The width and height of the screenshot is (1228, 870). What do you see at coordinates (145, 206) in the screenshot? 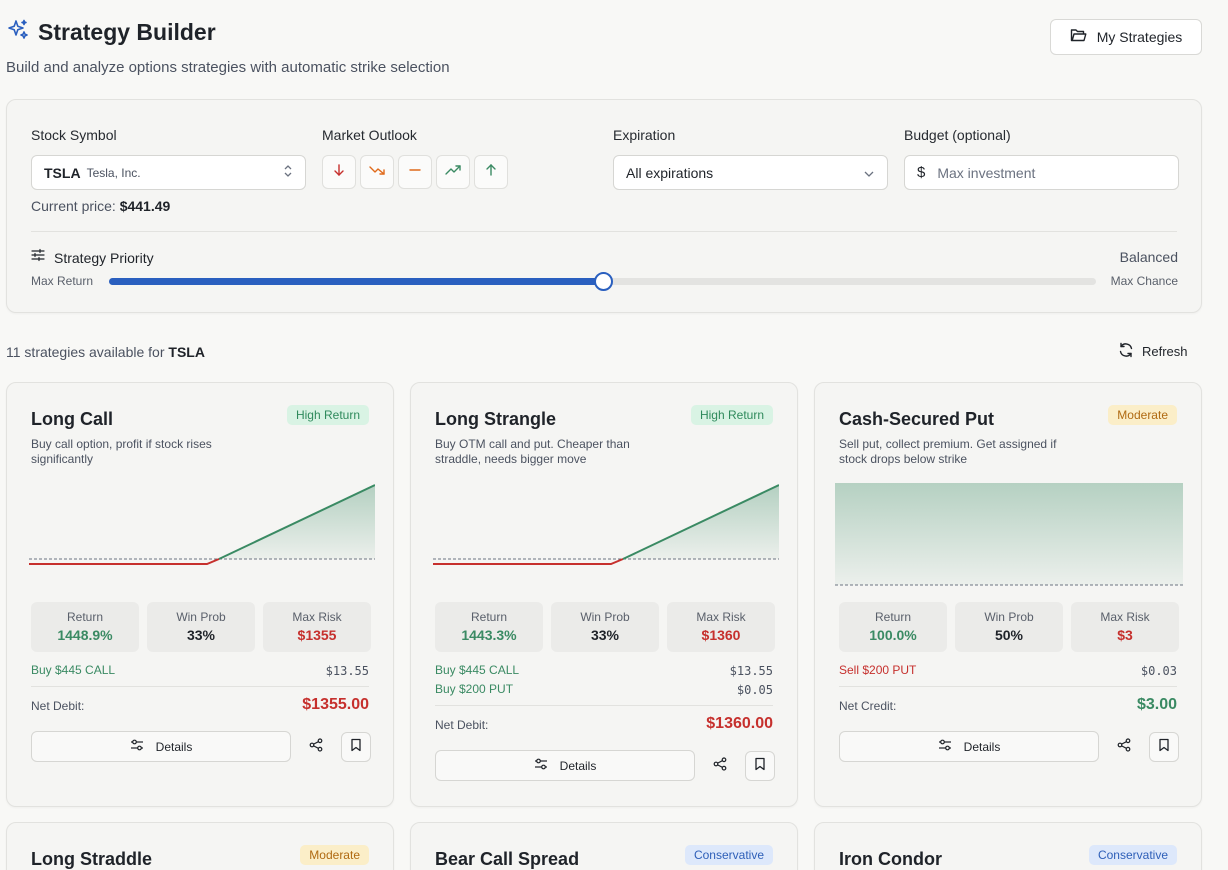
I see `current-price-value: $441.49` at bounding box center [145, 206].